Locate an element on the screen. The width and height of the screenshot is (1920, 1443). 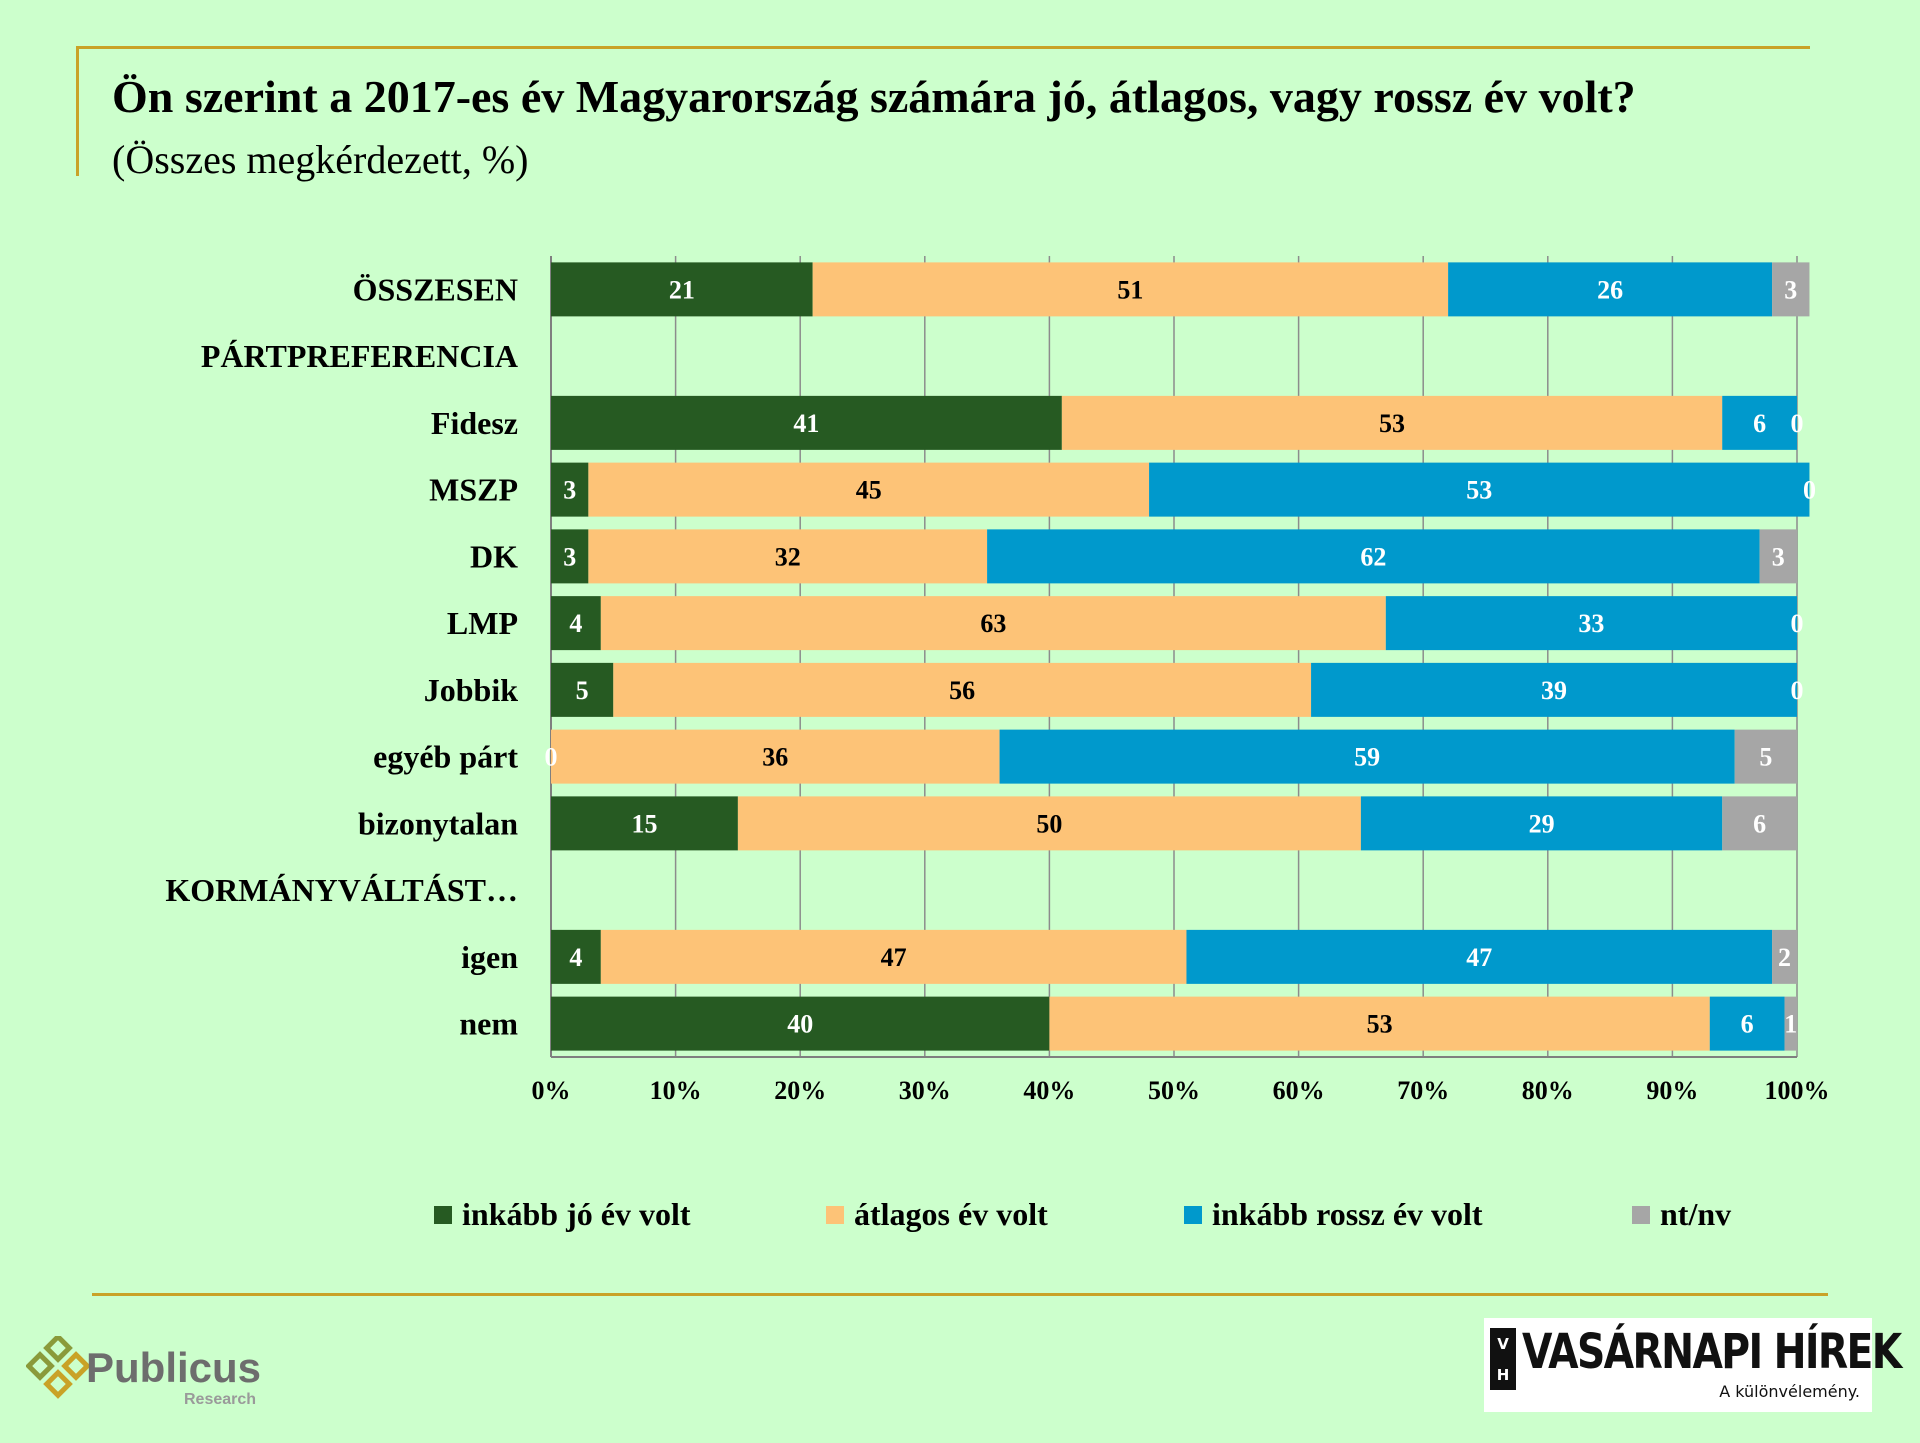
data-label: 15 is located at coordinates (644, 823).